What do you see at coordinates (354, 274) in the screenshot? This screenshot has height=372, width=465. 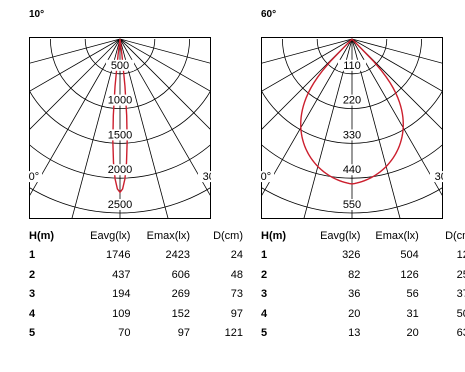 I see `cell-eavg: 82` at bounding box center [354, 274].